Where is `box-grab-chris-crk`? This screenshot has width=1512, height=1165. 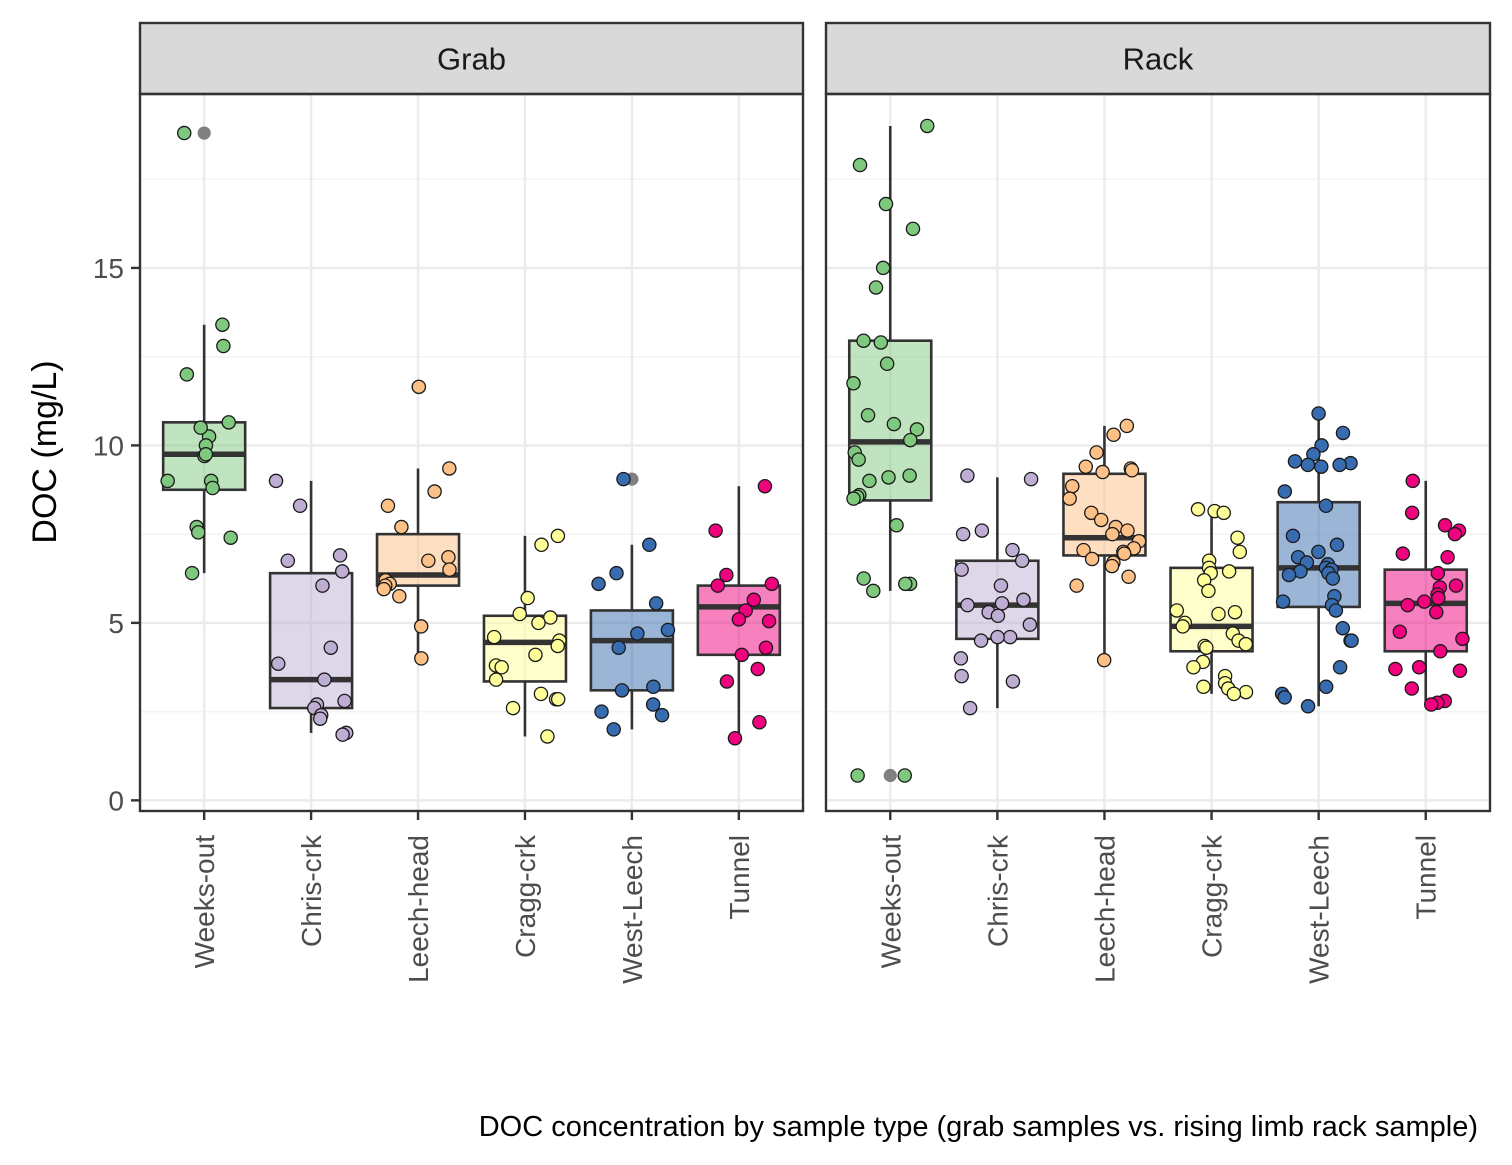
box-grab-chris-crk is located at coordinates (311, 606).